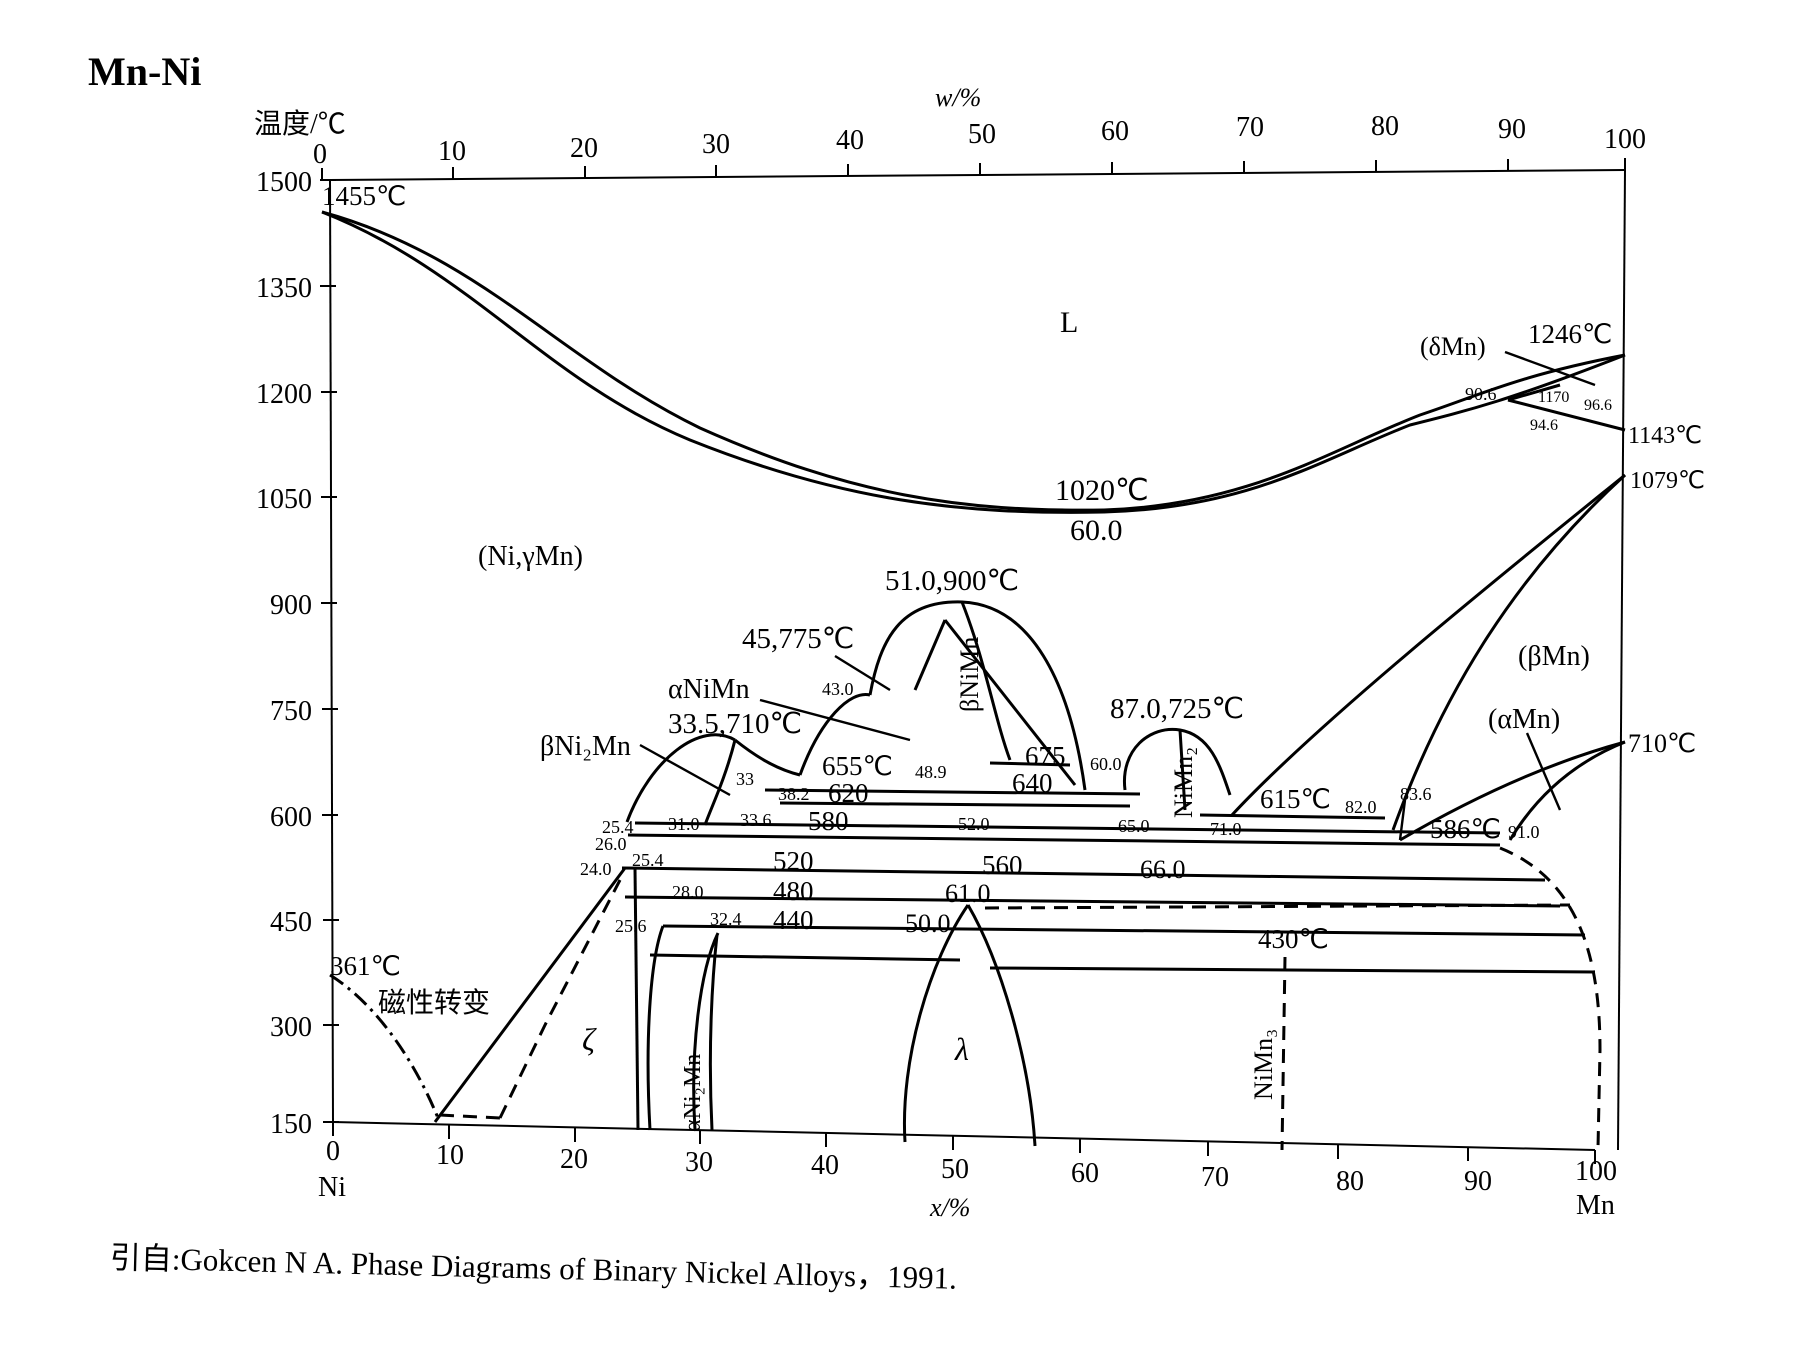 The image size is (1795, 1346). Describe the element at coordinates (971, 1166) in the screenshot. I see `bottom-axis-tick-labels: 0 10 20 30 40 50 60 70 80 90 100` at that location.